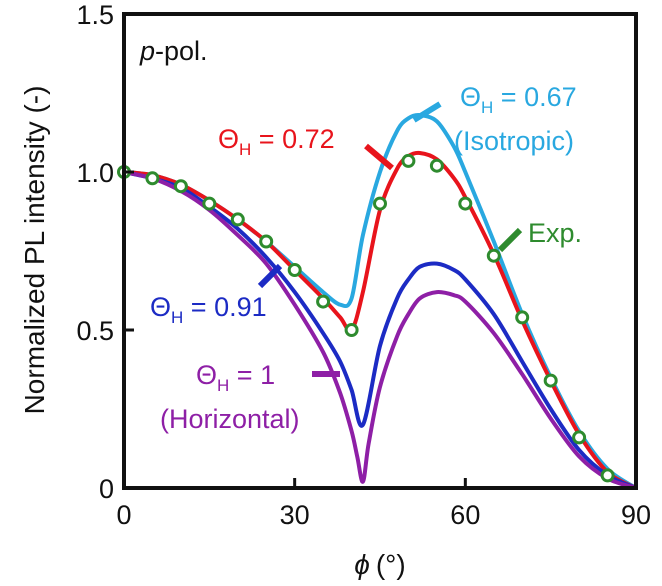  What do you see at coordinates (123, 515) in the screenshot?
I see `x-tick-label: 0` at bounding box center [123, 515].